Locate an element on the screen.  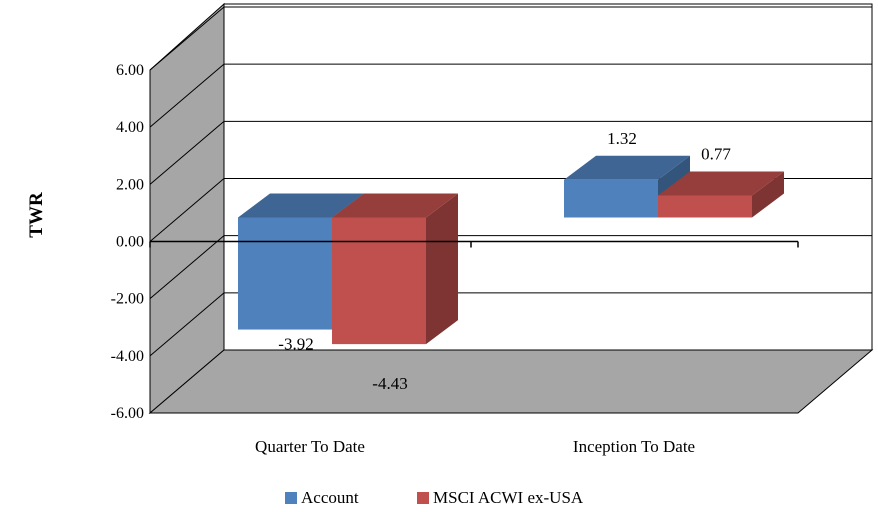
legend-label: Account is located at coordinates (330, 497).